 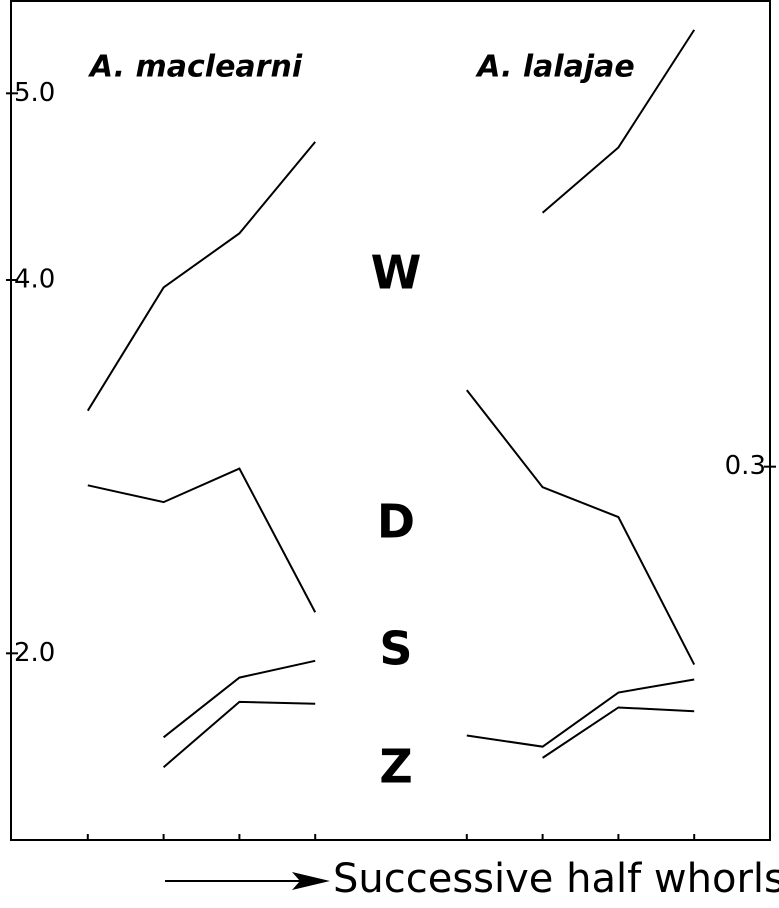 I want to click on y-tick-label: 2.0, so click(x=34, y=653).